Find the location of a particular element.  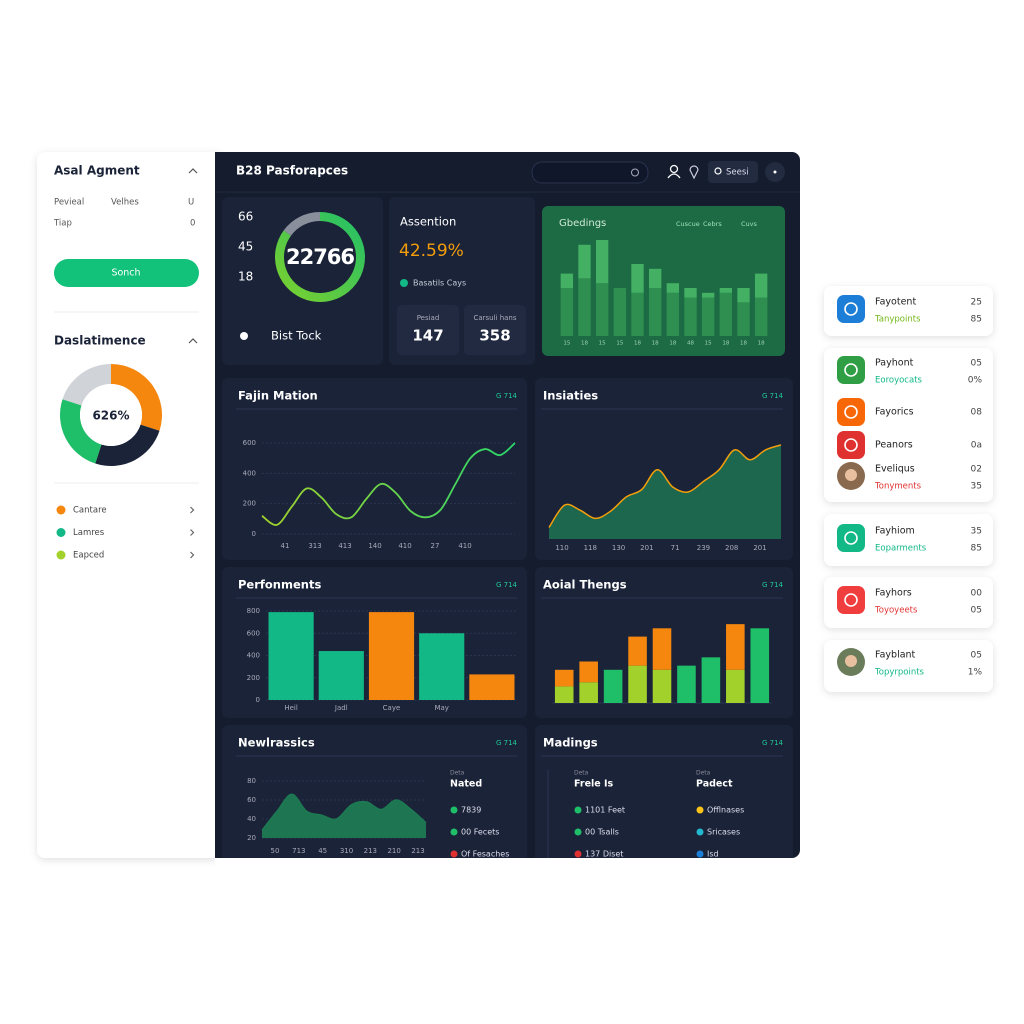

x-tick-label: 213 is located at coordinates (370, 851).